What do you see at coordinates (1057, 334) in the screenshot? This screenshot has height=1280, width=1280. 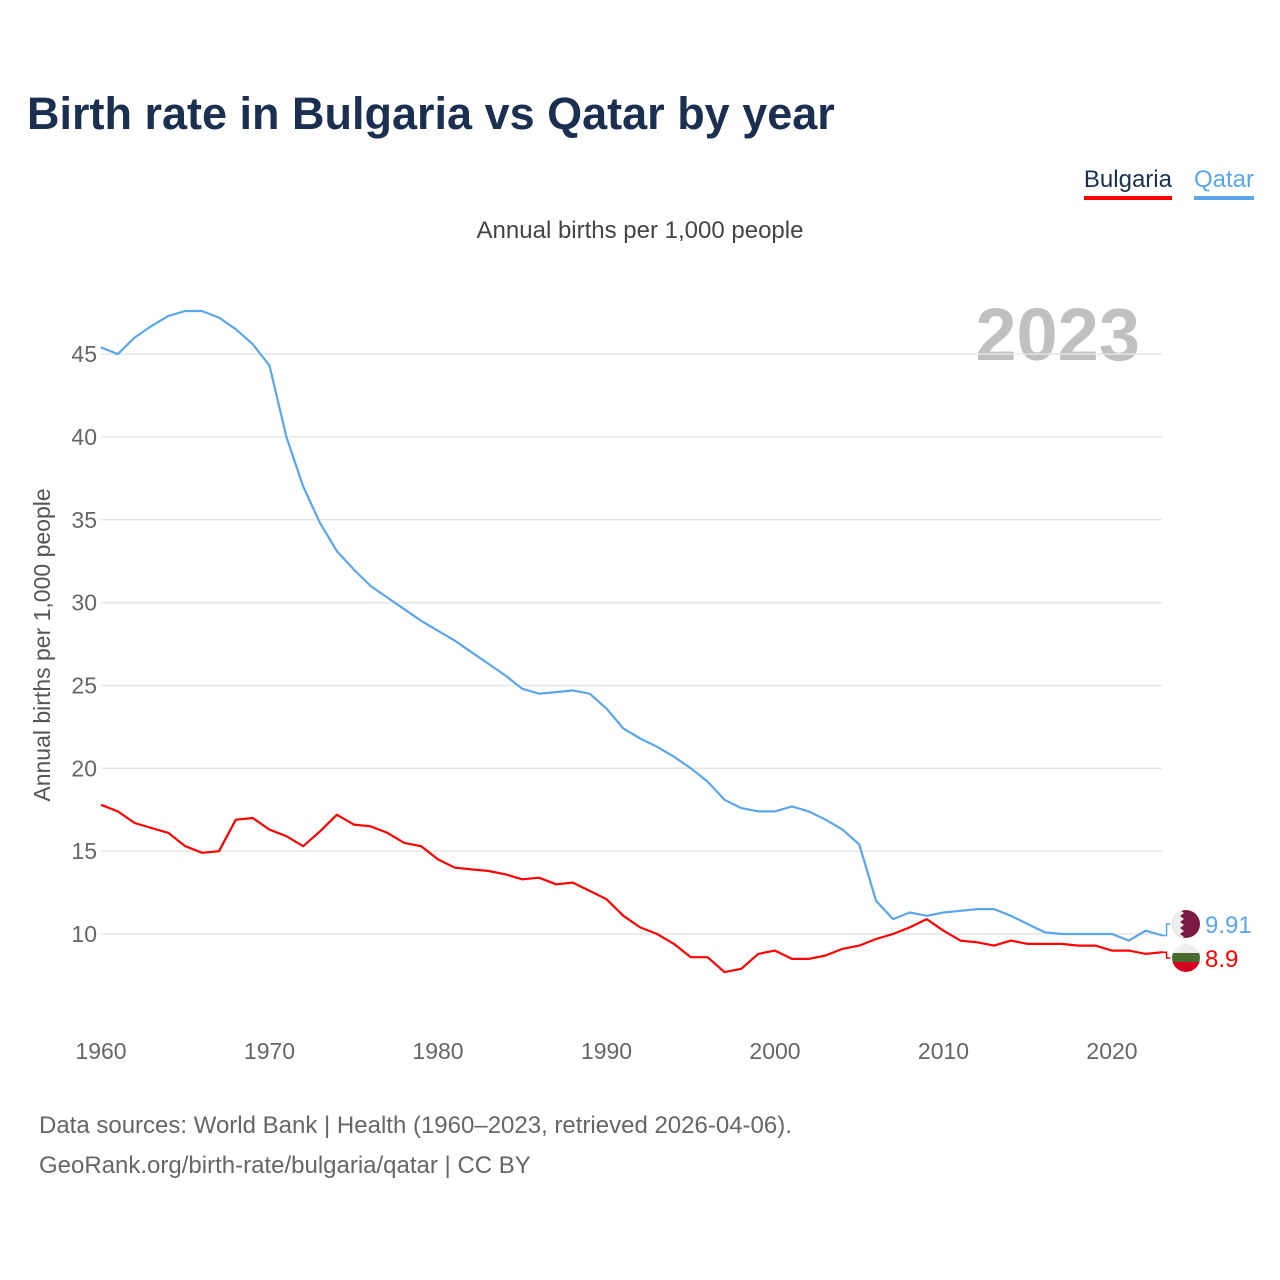 I see `year-watermark: 2023` at bounding box center [1057, 334].